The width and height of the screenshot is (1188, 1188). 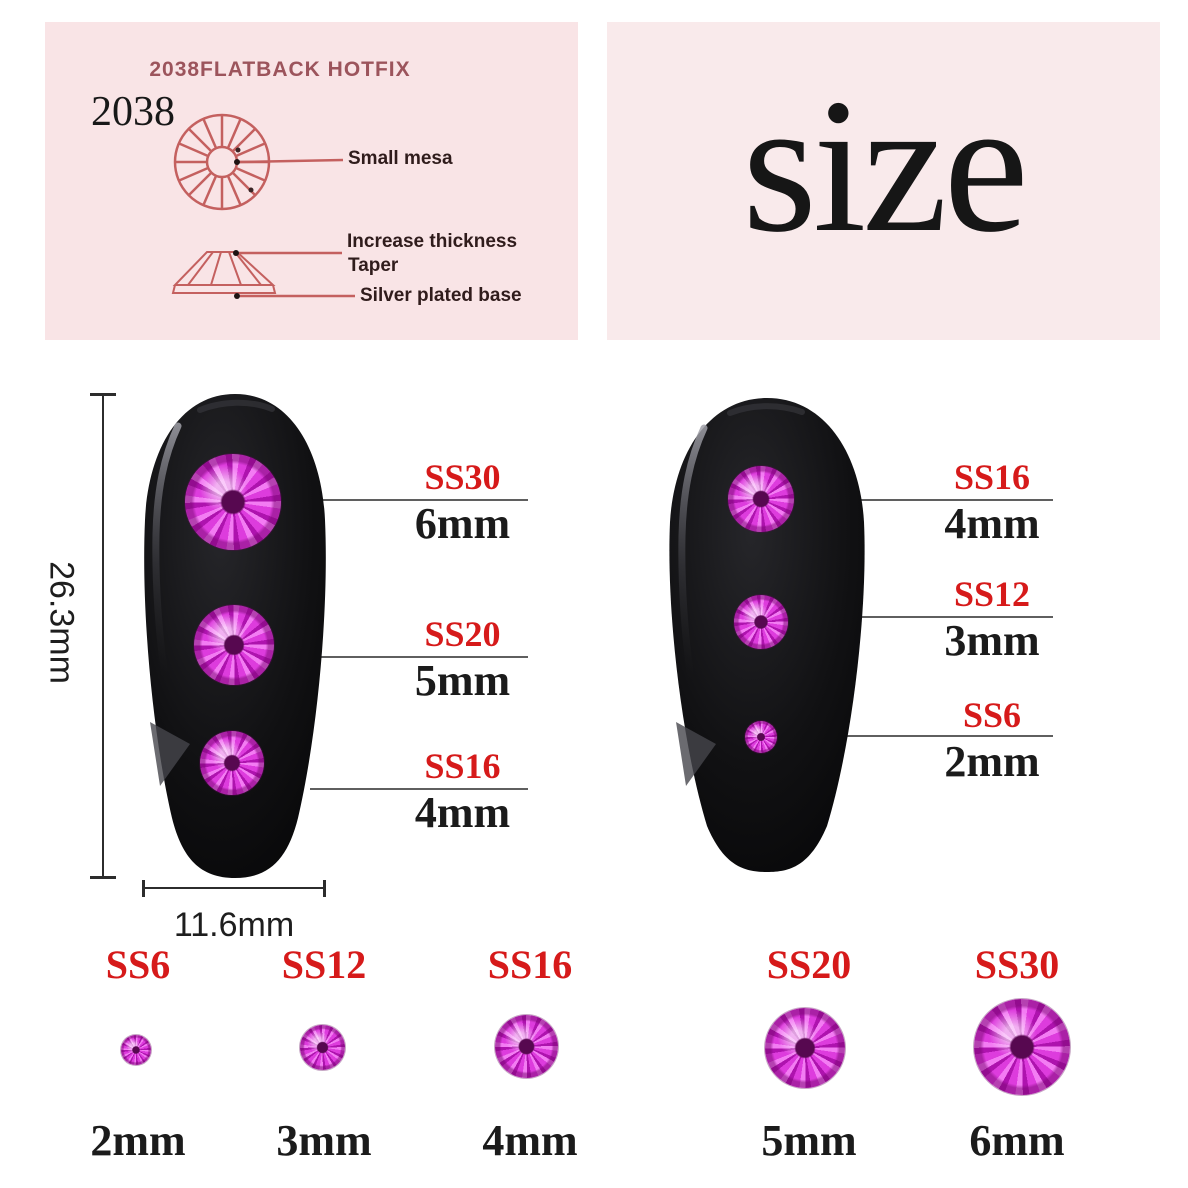 I want to click on callout-line-ss20, so click(x=420, y=657).